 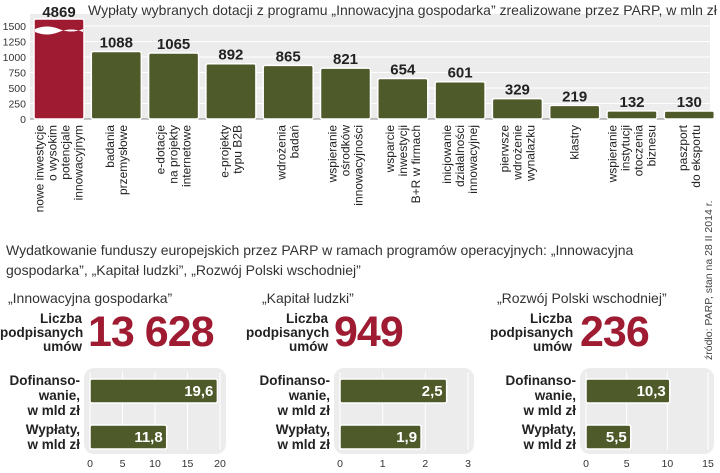 What do you see at coordinates (652, 145) in the screenshot?
I see `category-label-line: biznesu` at bounding box center [652, 145].